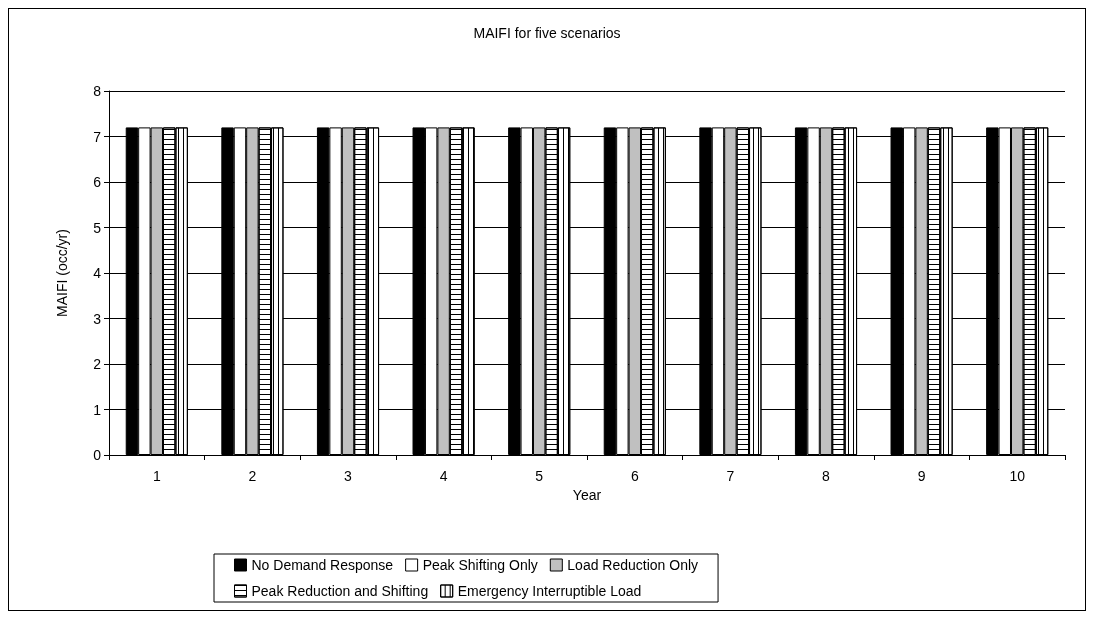  What do you see at coordinates (97, 318) in the screenshot?
I see `y-tick-label: 3` at bounding box center [97, 318].